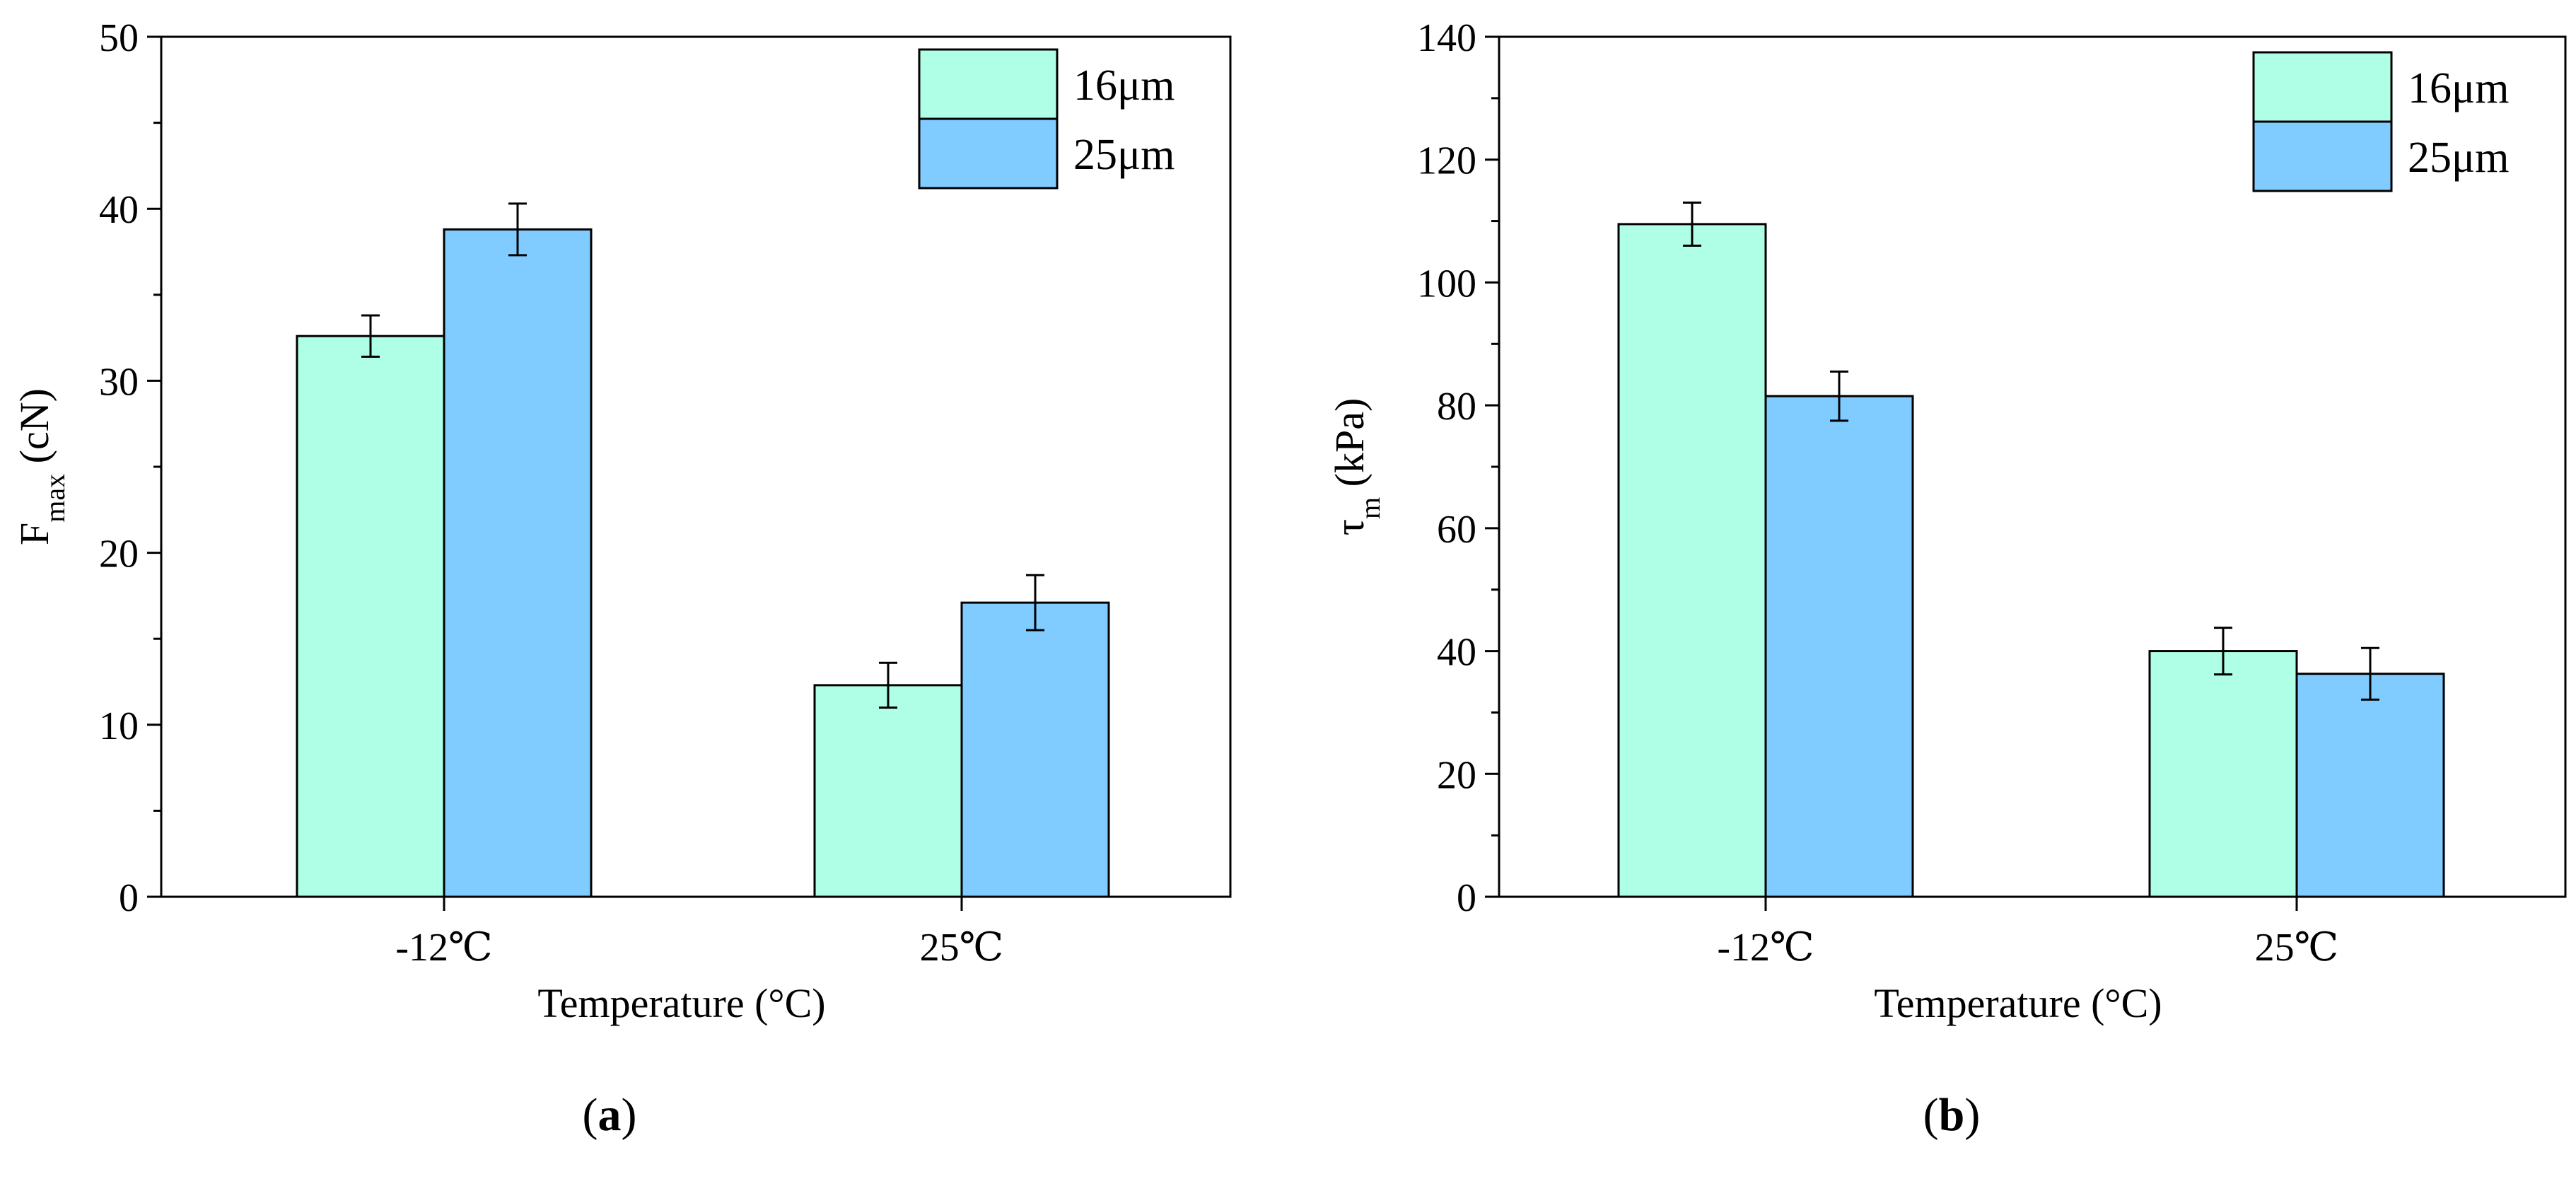  What do you see at coordinates (41, 466) in the screenshot?
I see `y-axis-label: Fmax (cN)` at bounding box center [41, 466].